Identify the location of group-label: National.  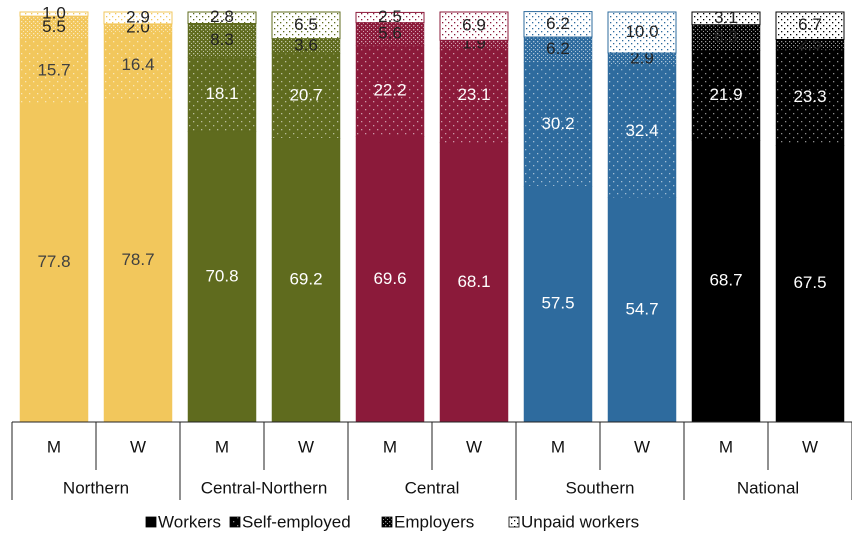
(768, 487).